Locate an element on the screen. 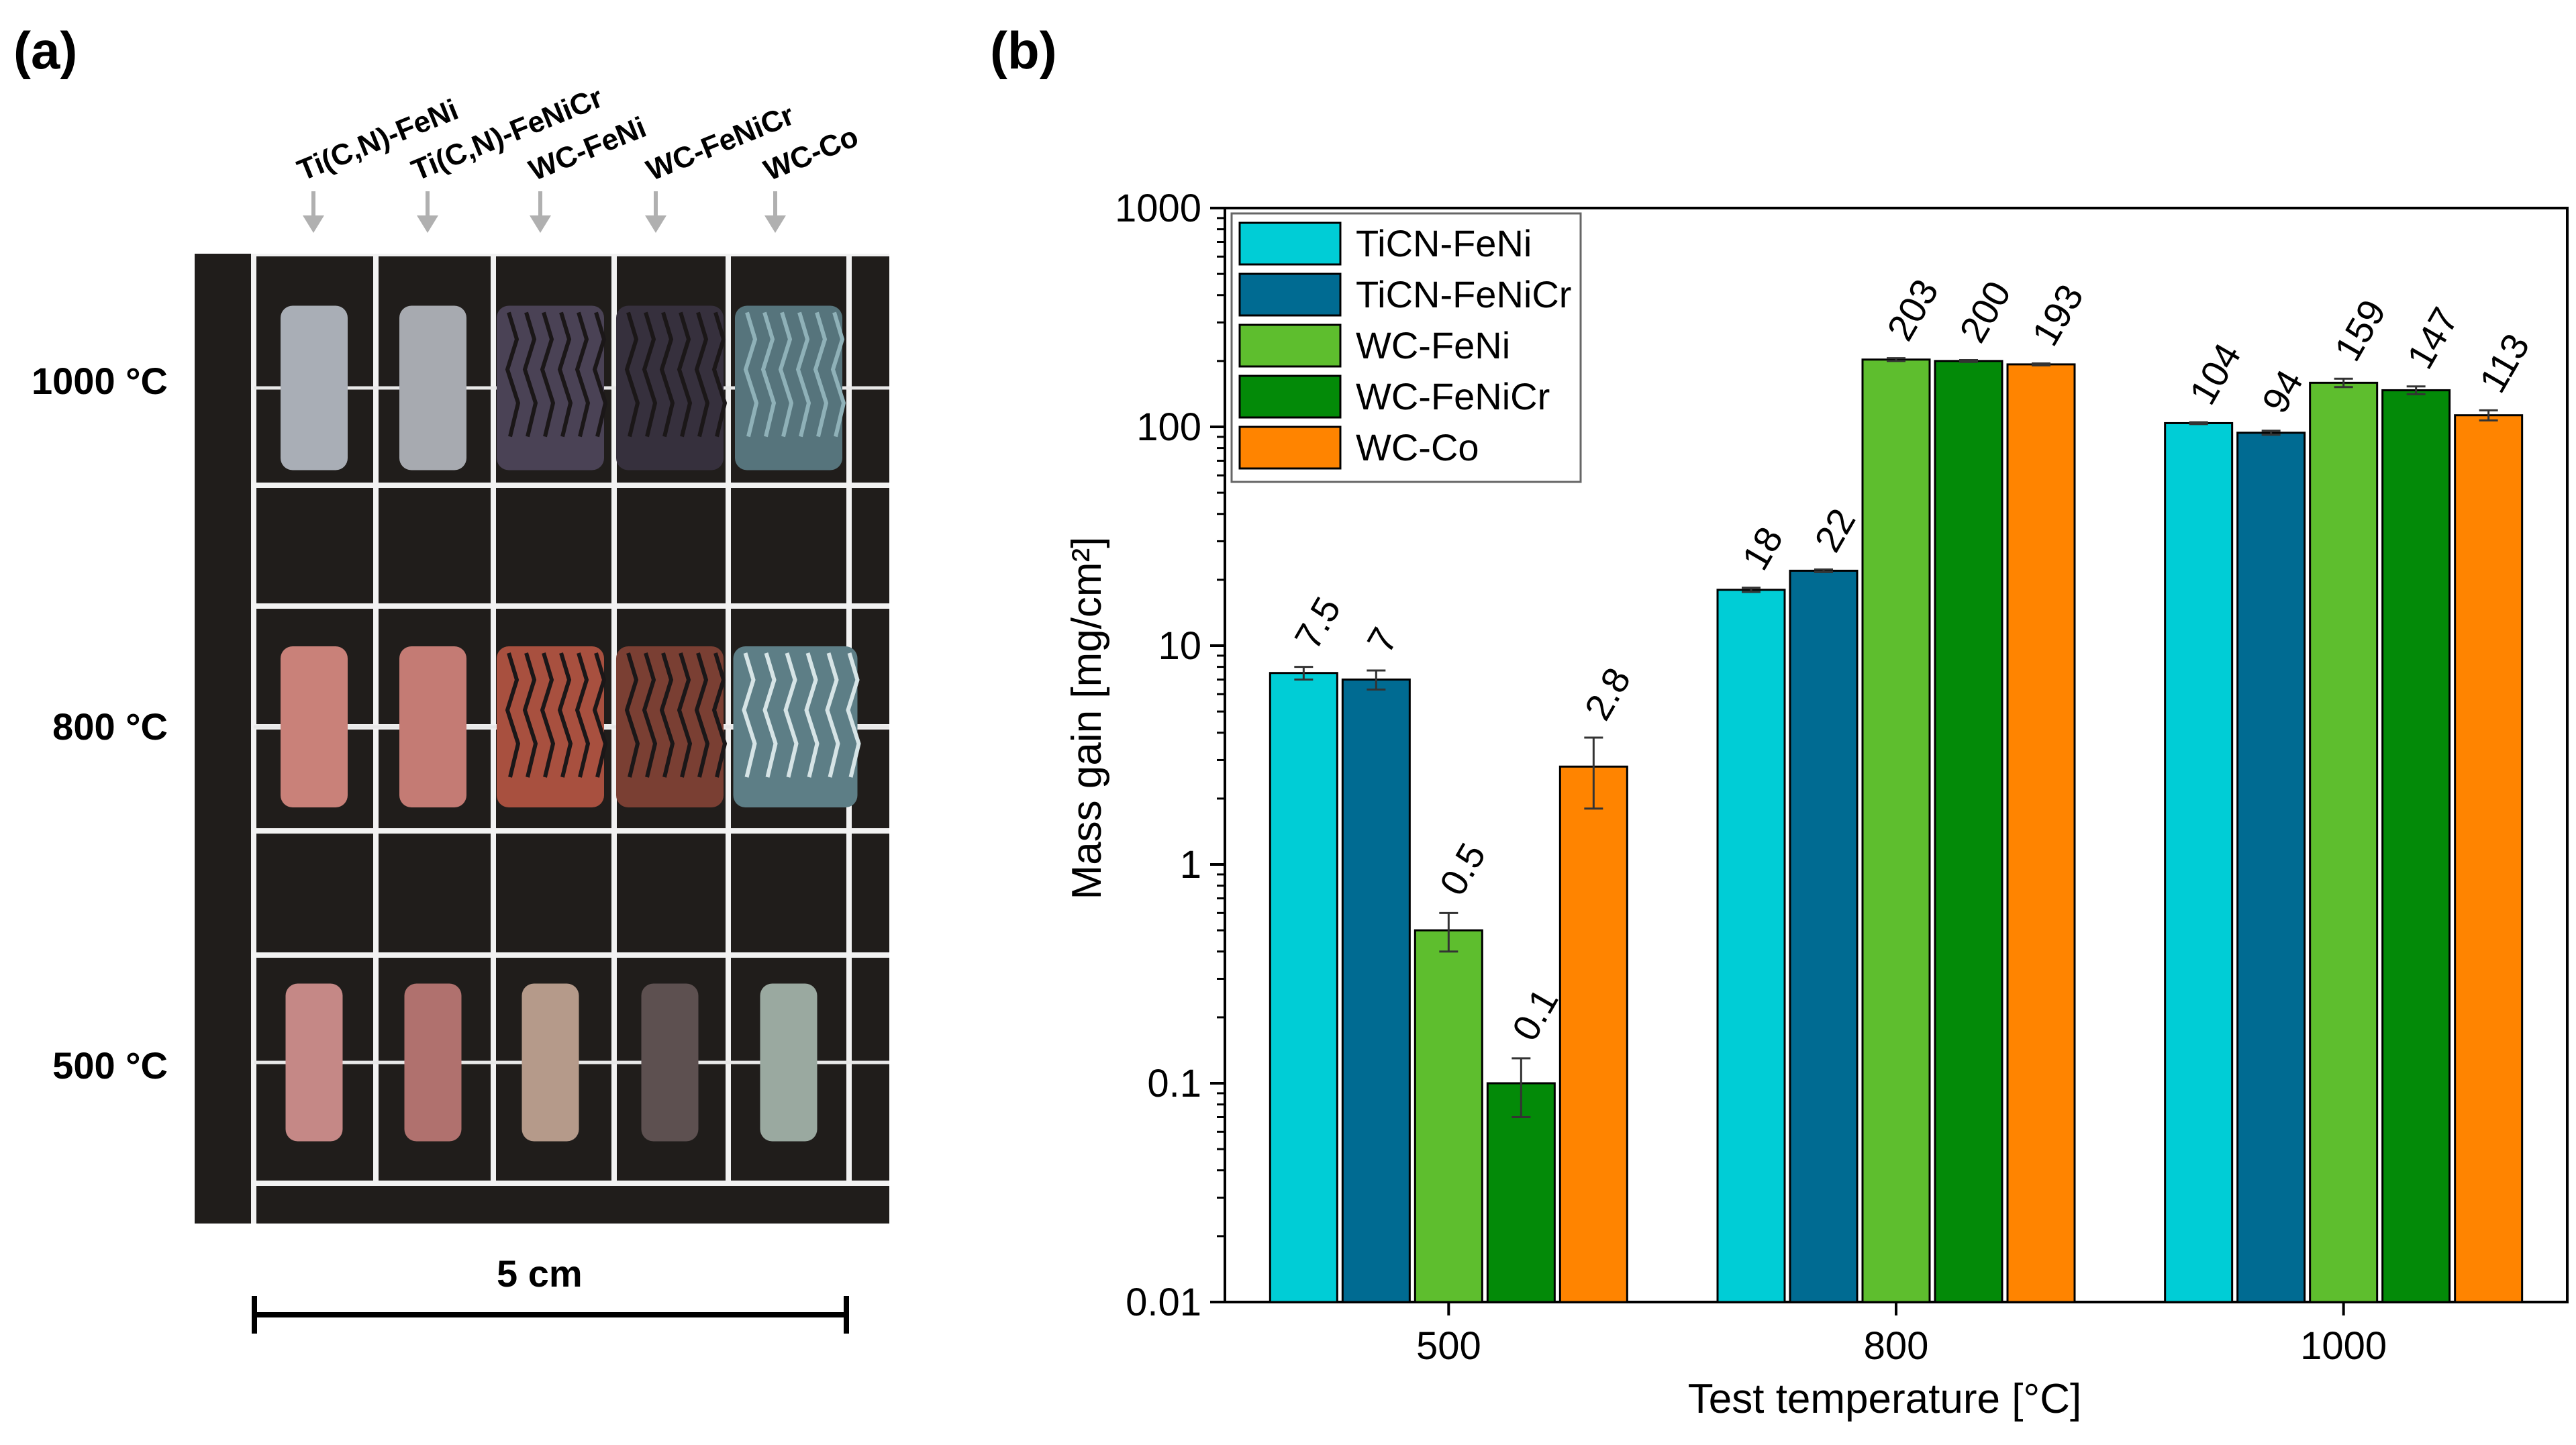  data-label: 94 is located at coordinates (2282, 391).